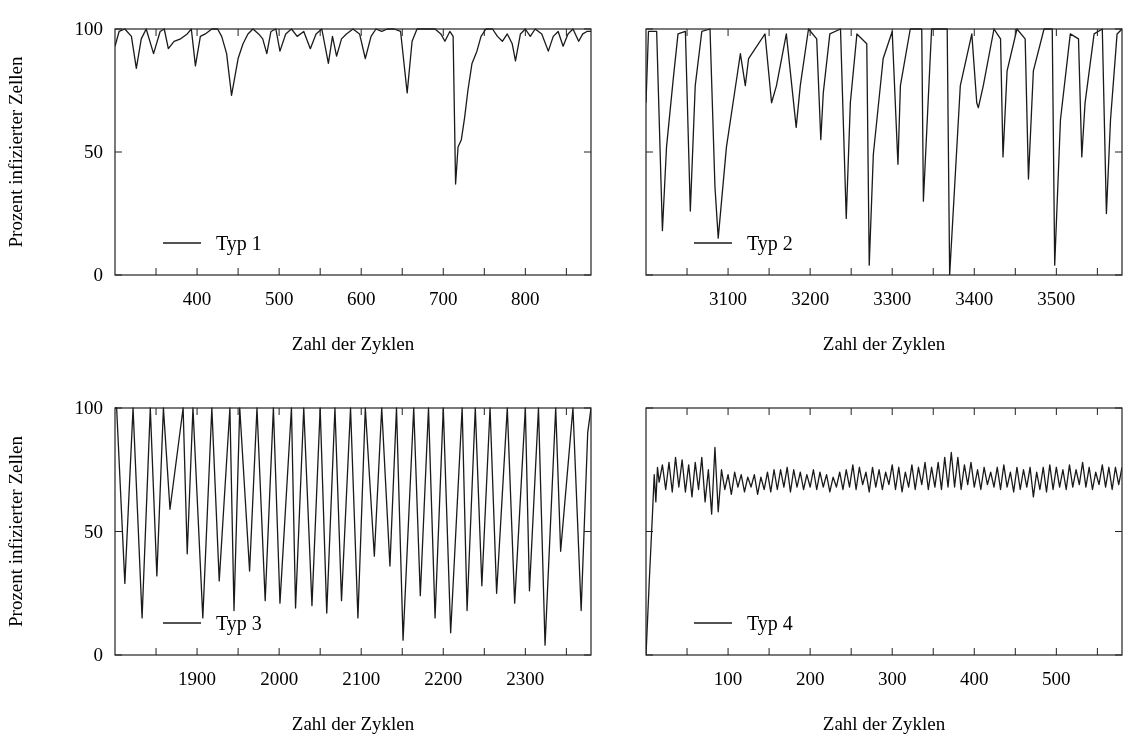 This screenshot has height=740, width=1127. Describe the element at coordinates (361, 678) in the screenshot. I see `x-tick-label: 2100` at that location.